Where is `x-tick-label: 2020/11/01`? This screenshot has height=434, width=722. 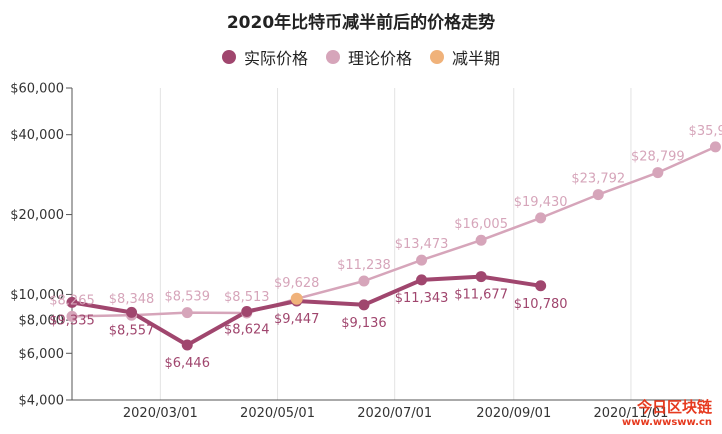 x-tick-label: 2020/11/01 is located at coordinates (630, 413).